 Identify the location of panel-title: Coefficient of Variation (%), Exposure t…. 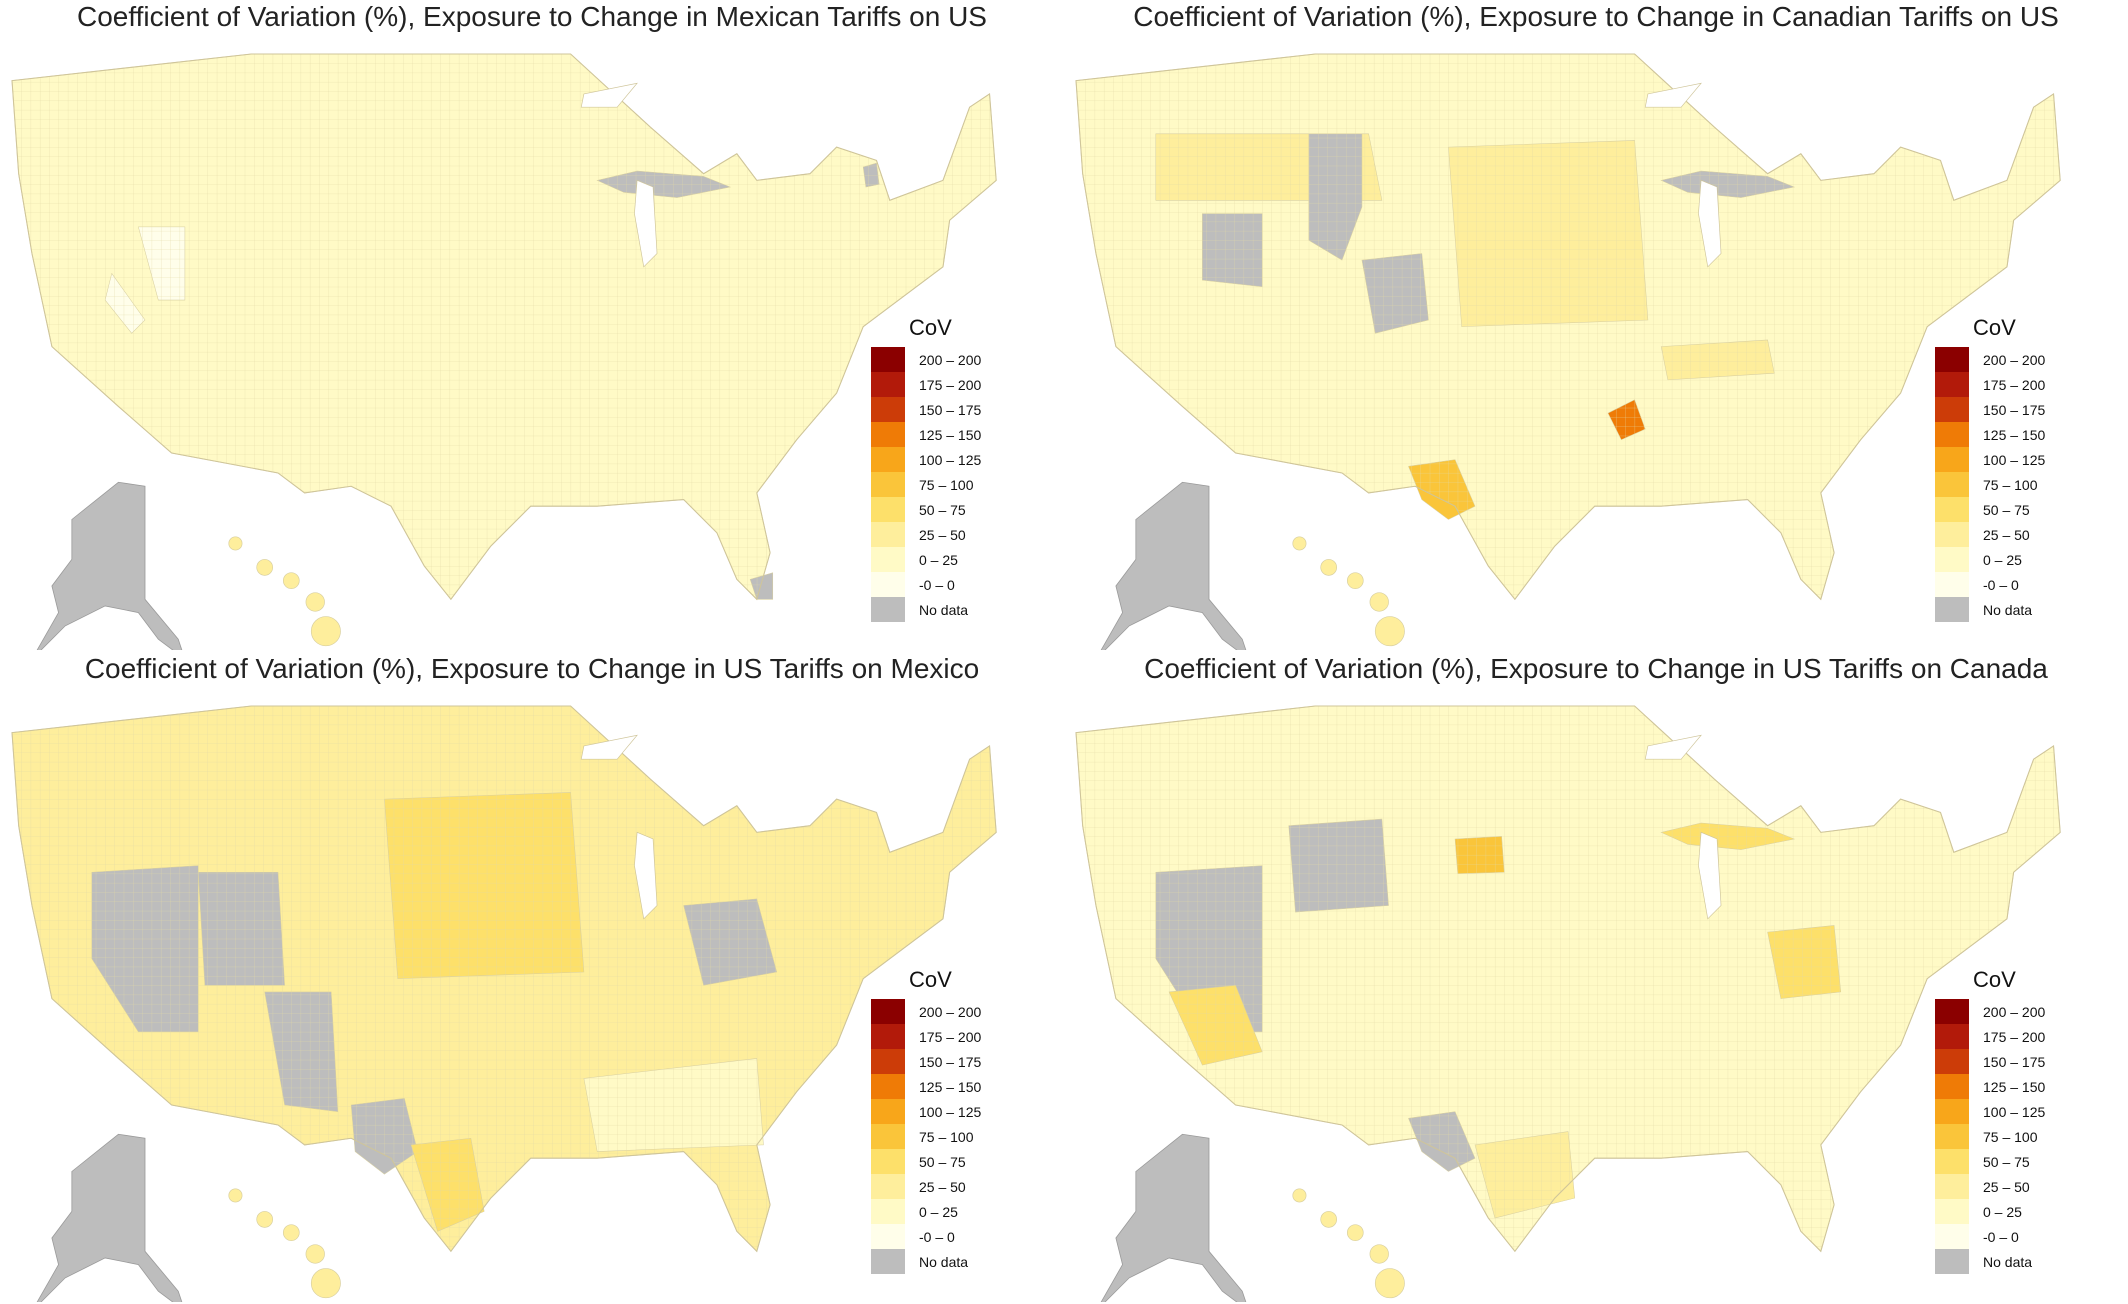
(532, 668).